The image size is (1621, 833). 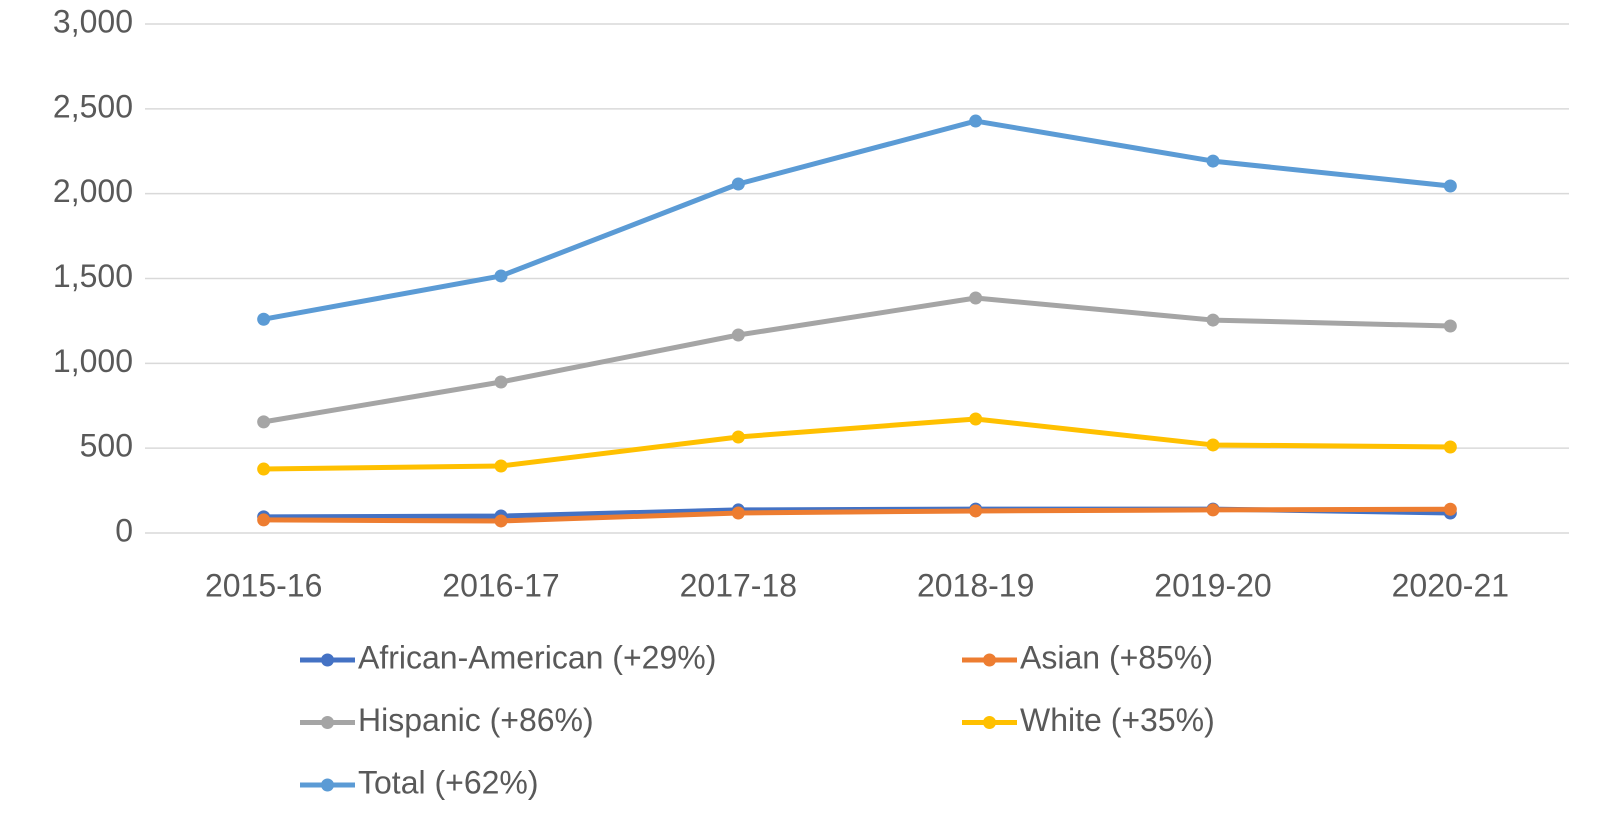 What do you see at coordinates (476, 720) in the screenshot?
I see `legend-label: Hispanic (+86%)` at bounding box center [476, 720].